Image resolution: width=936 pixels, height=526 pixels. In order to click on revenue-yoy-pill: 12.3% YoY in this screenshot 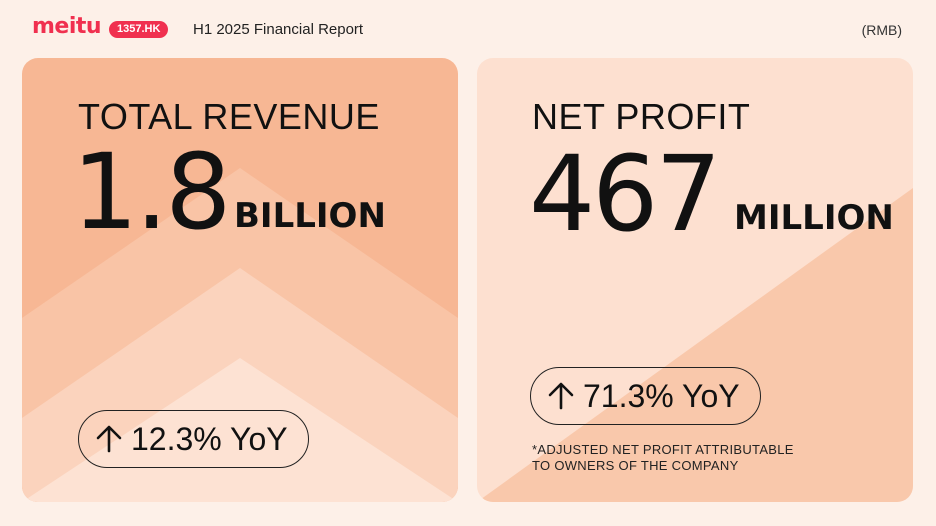, I will do `click(193, 439)`.